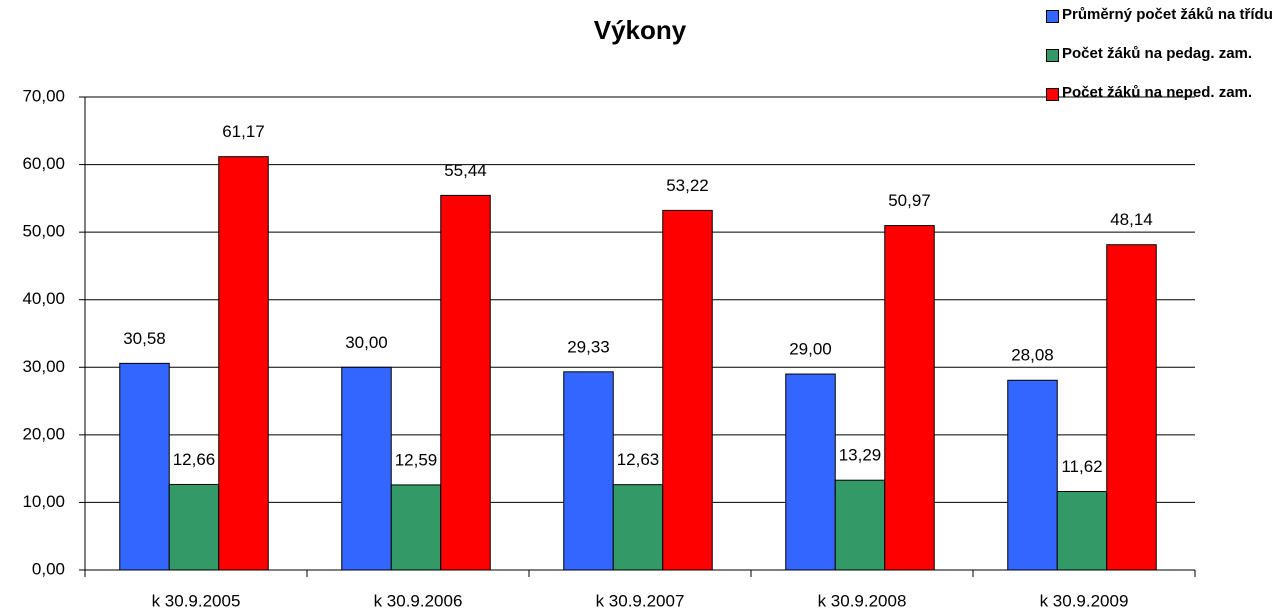 This screenshot has width=1282, height=610. I want to click on chart-title: Výkony, so click(640, 30).